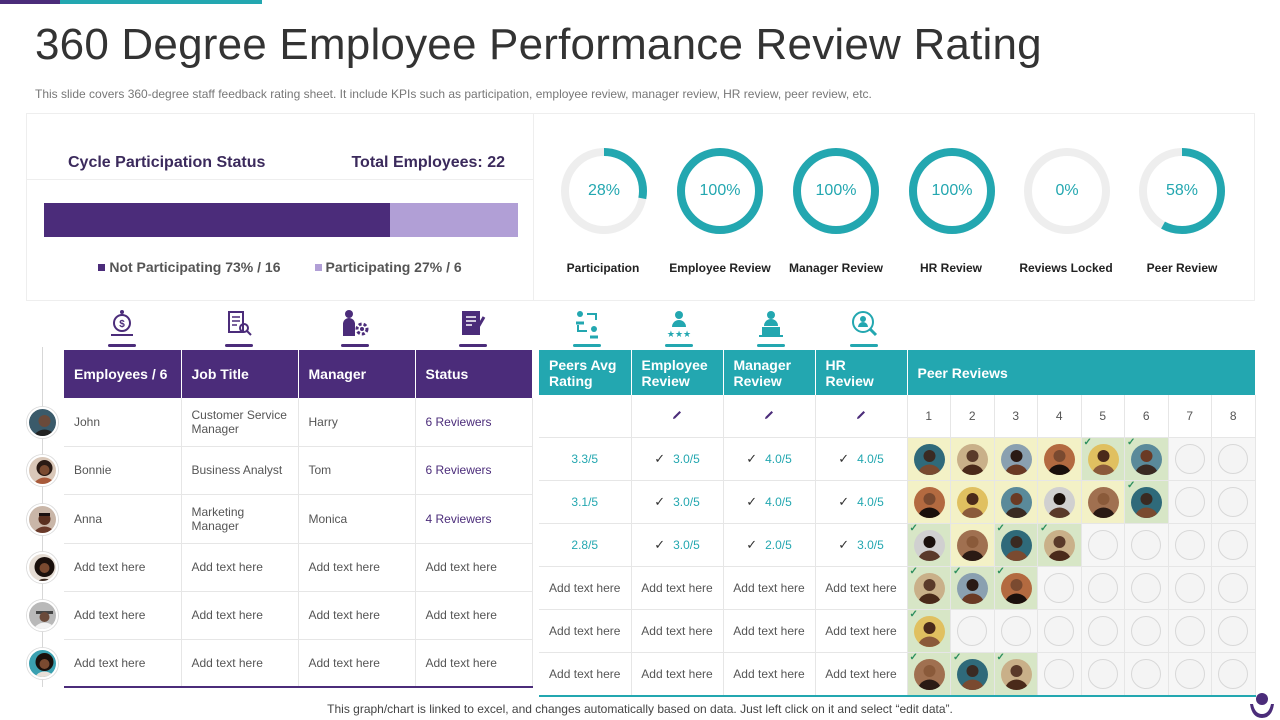 The height and width of the screenshot is (720, 1280). I want to click on ring-participation: 28%, so click(604, 191).